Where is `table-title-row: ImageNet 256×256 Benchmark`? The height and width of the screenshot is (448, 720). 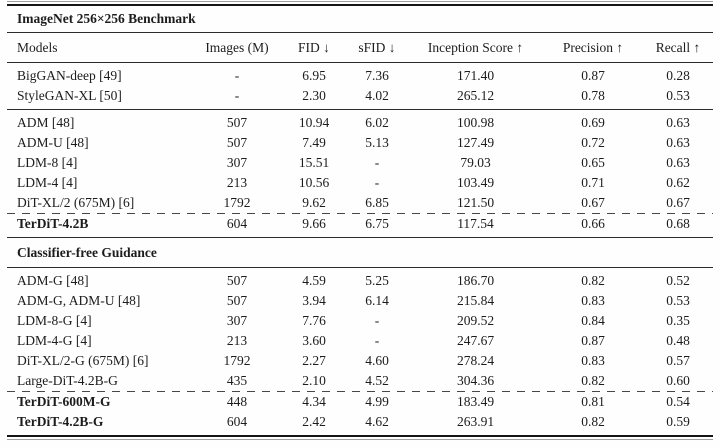
table-title-row: ImageNet 256×256 Benchmark is located at coordinates (360, 19).